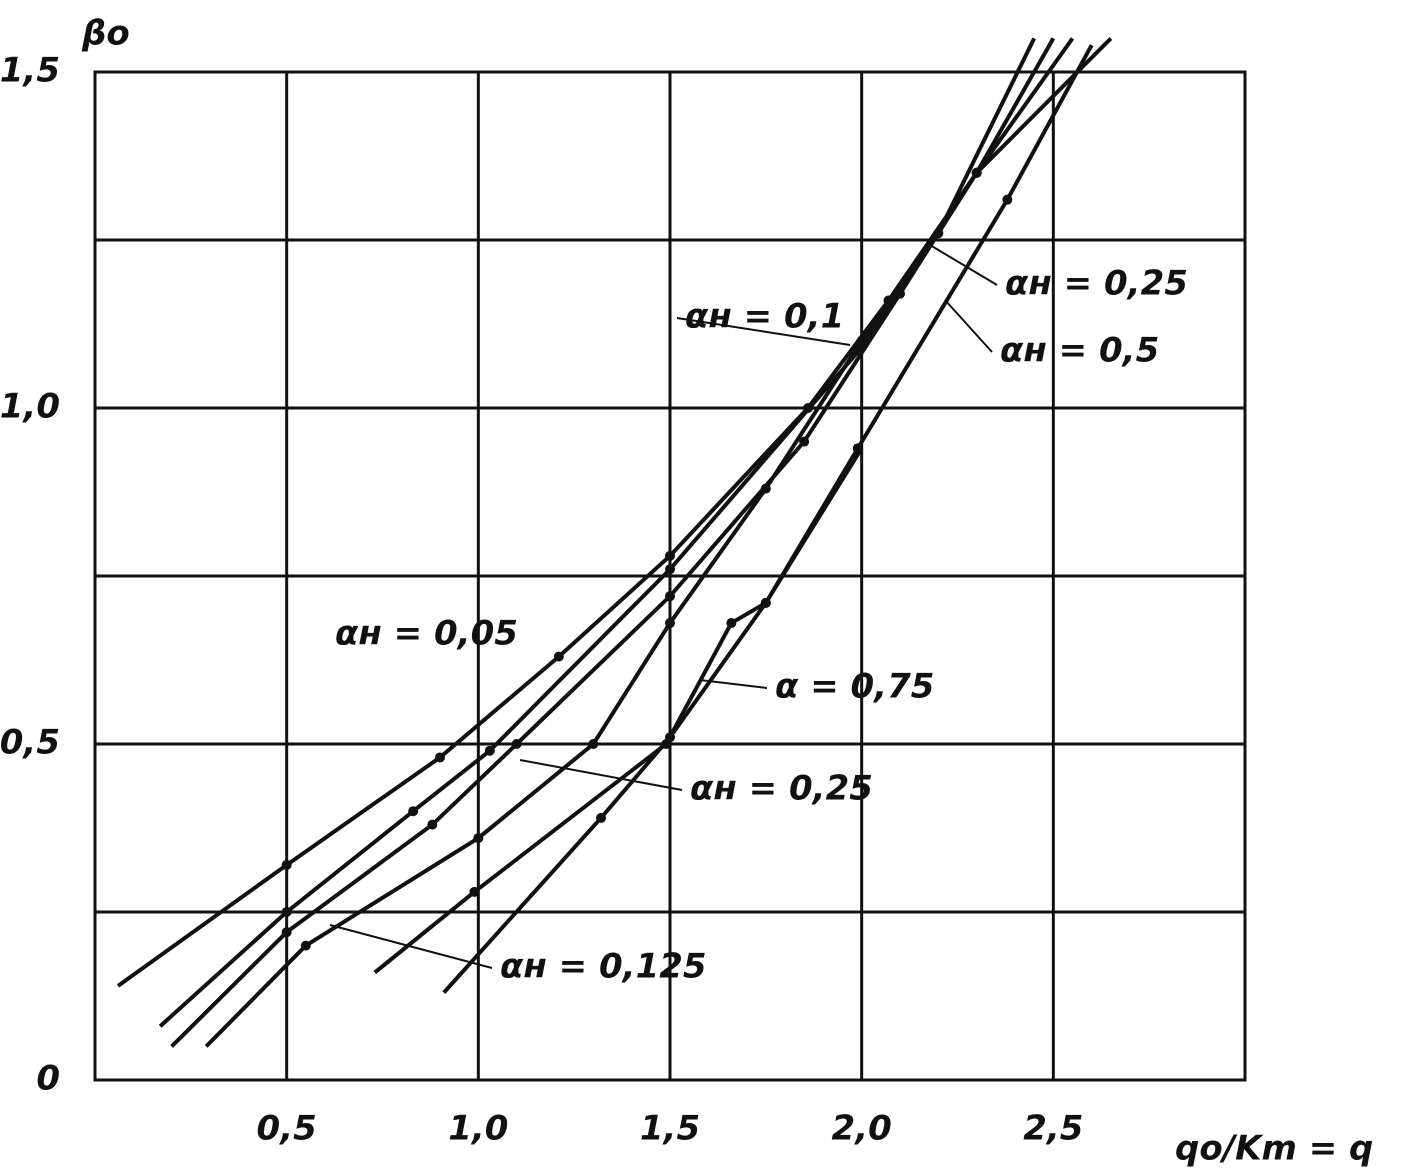 The width and height of the screenshot is (1413, 1176). What do you see at coordinates (426, 634) in the screenshot?
I see `annotation: αн = 0,05` at bounding box center [426, 634].